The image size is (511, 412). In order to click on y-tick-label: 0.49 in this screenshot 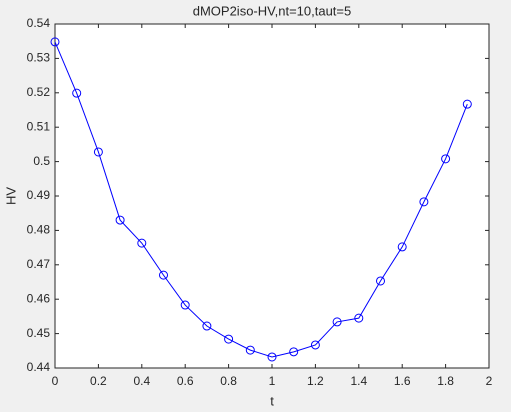, I will do `click(39, 195)`.